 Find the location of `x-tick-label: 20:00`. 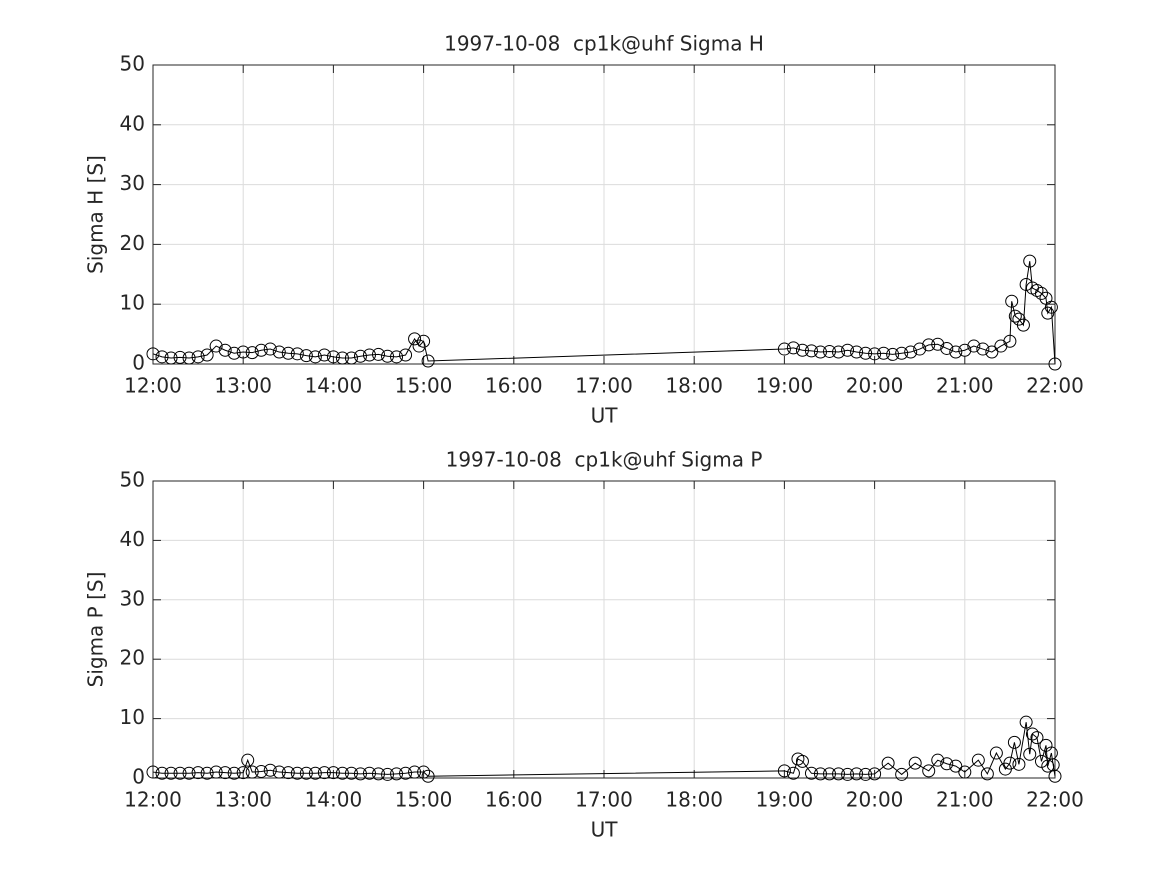

x-tick-label: 20:00 is located at coordinates (875, 800).